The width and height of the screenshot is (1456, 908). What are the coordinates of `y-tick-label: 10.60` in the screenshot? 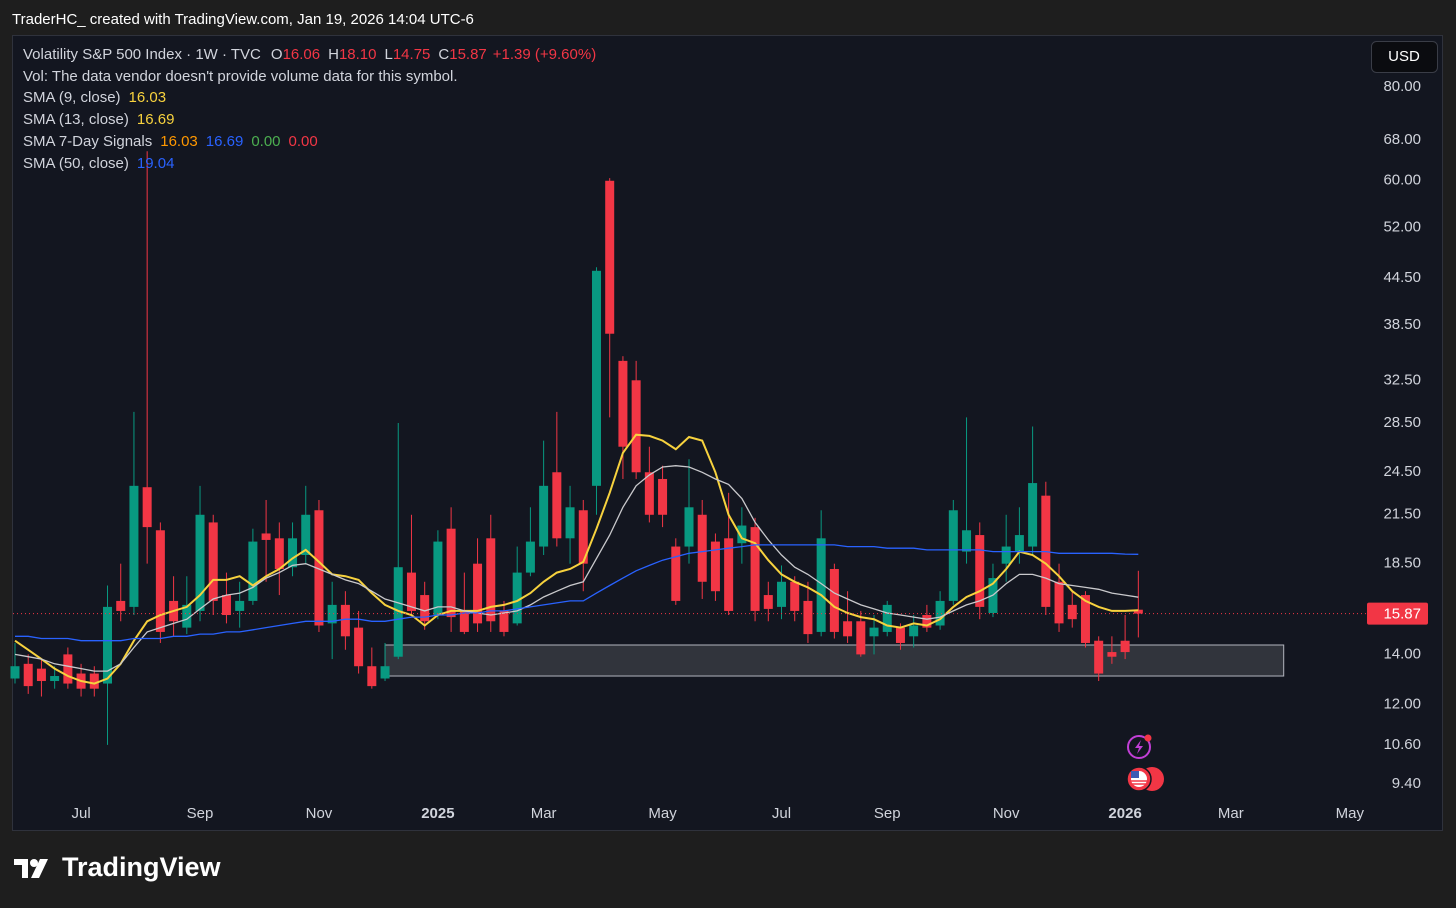 It's located at (1402, 744).